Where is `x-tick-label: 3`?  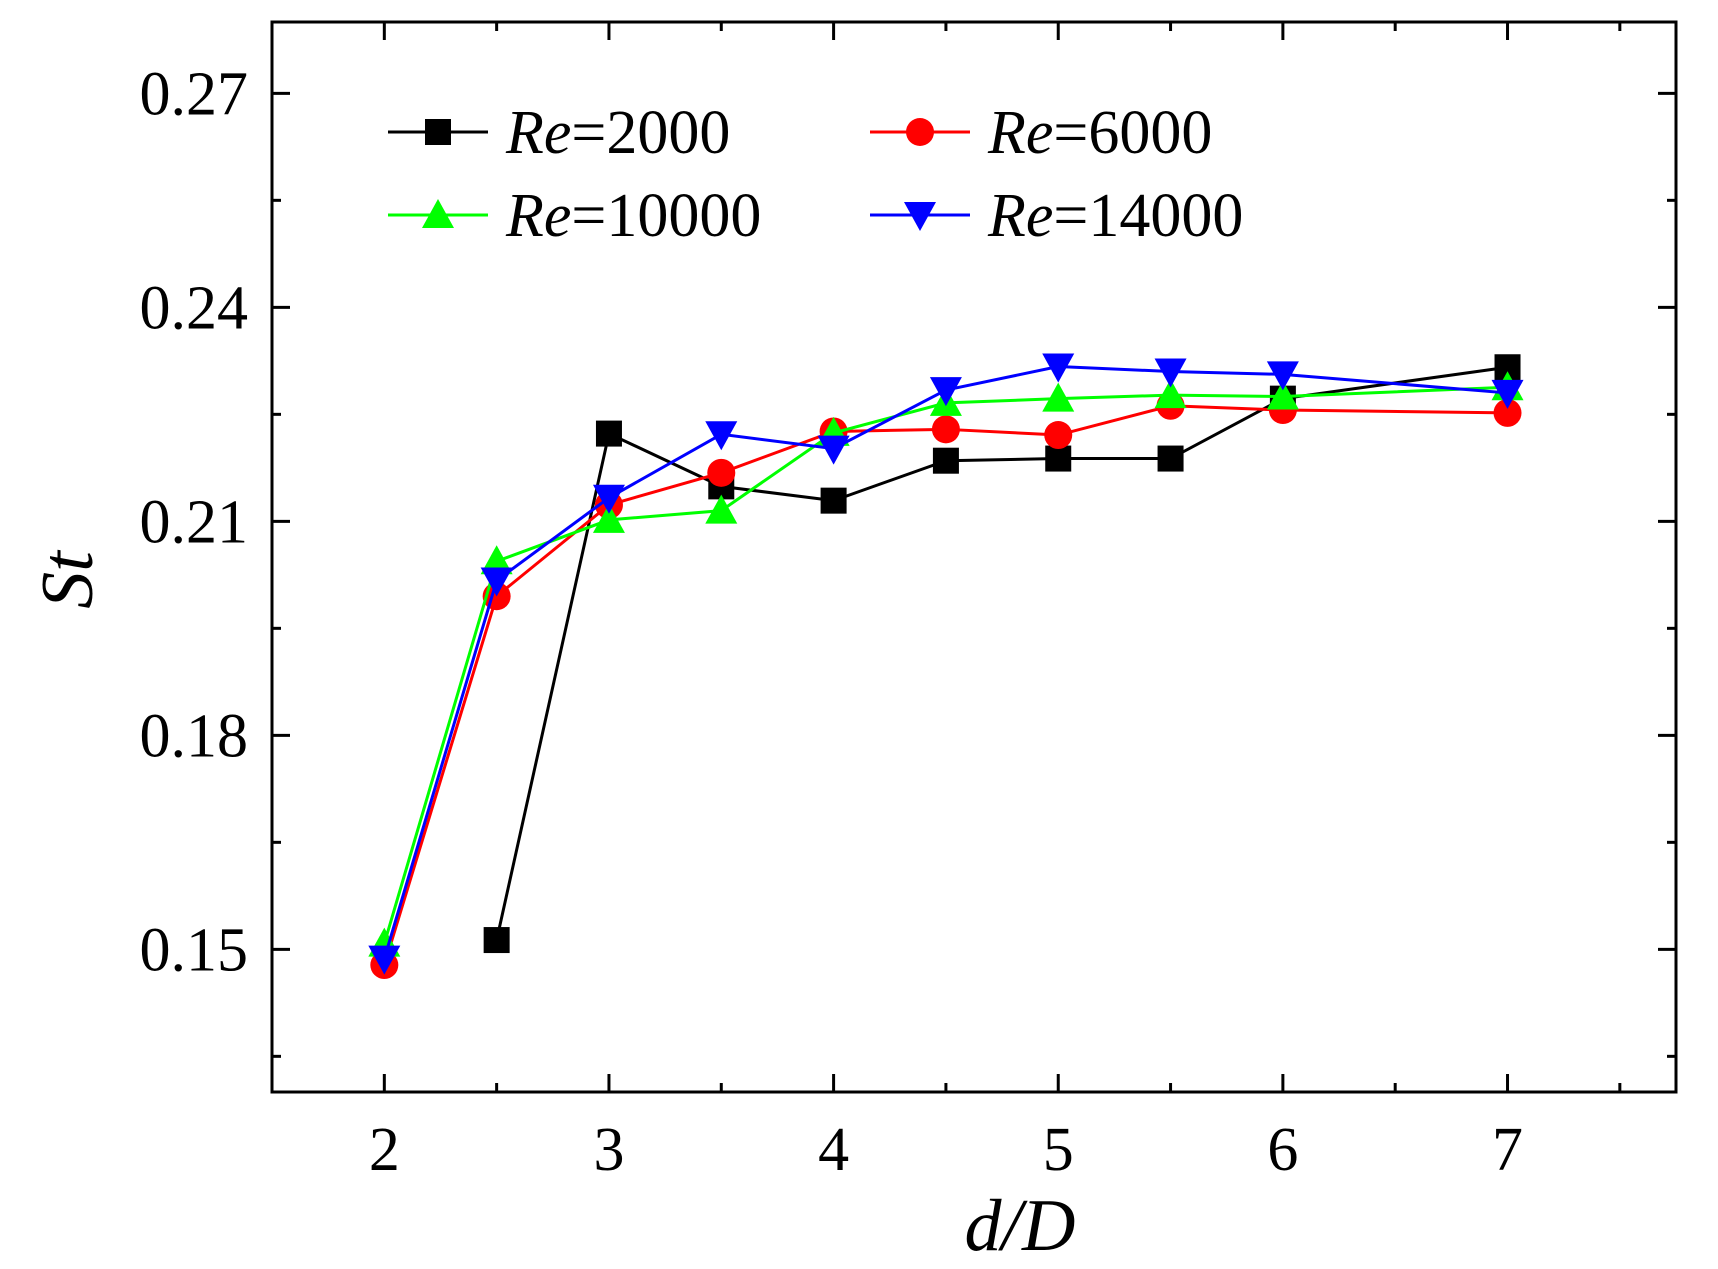 x-tick-label: 3 is located at coordinates (608, 1150).